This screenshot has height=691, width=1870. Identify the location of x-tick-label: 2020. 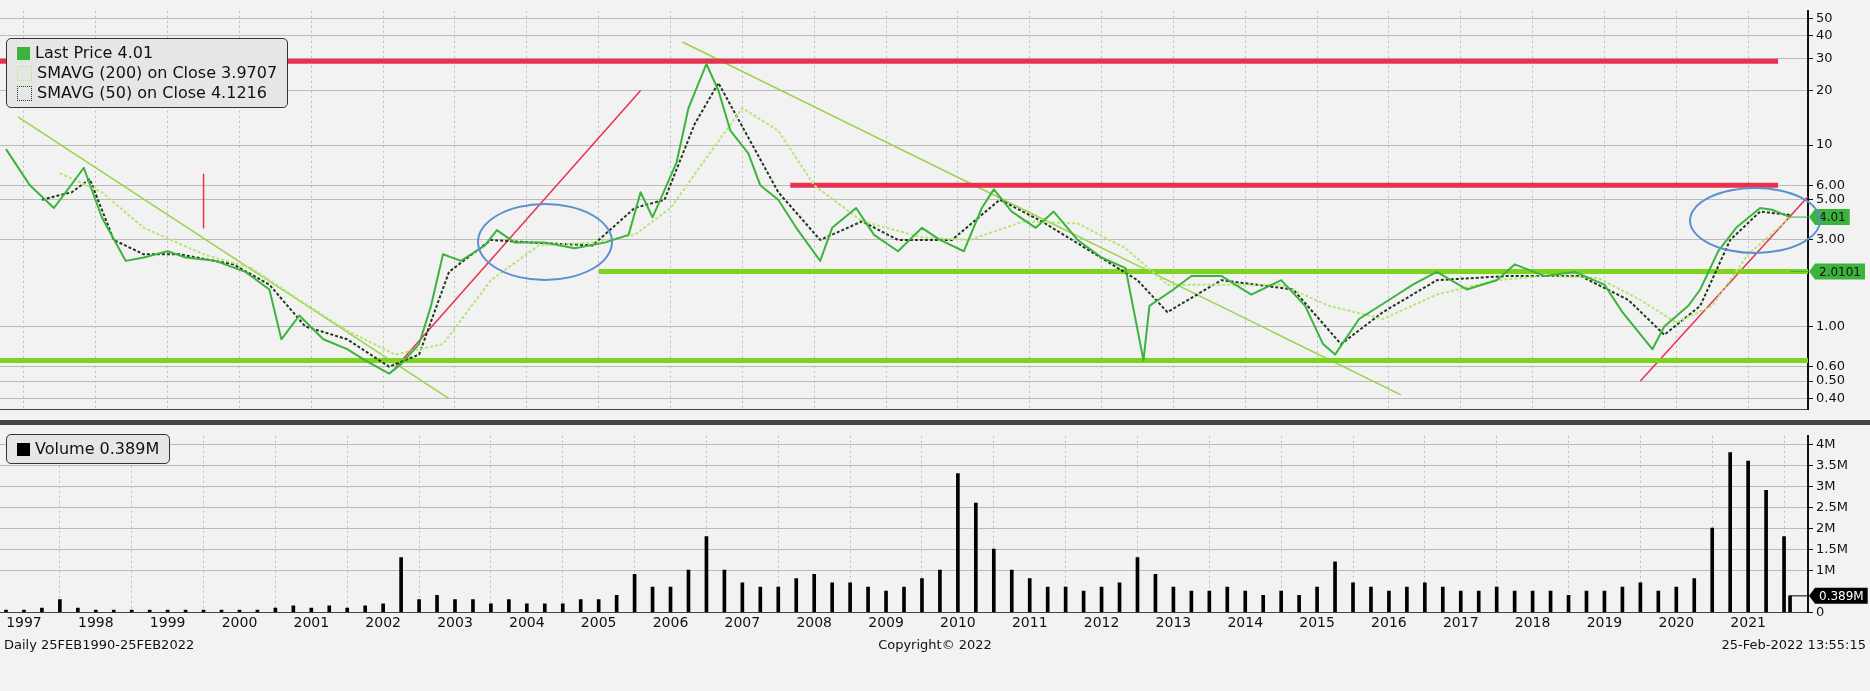
(1676, 622).